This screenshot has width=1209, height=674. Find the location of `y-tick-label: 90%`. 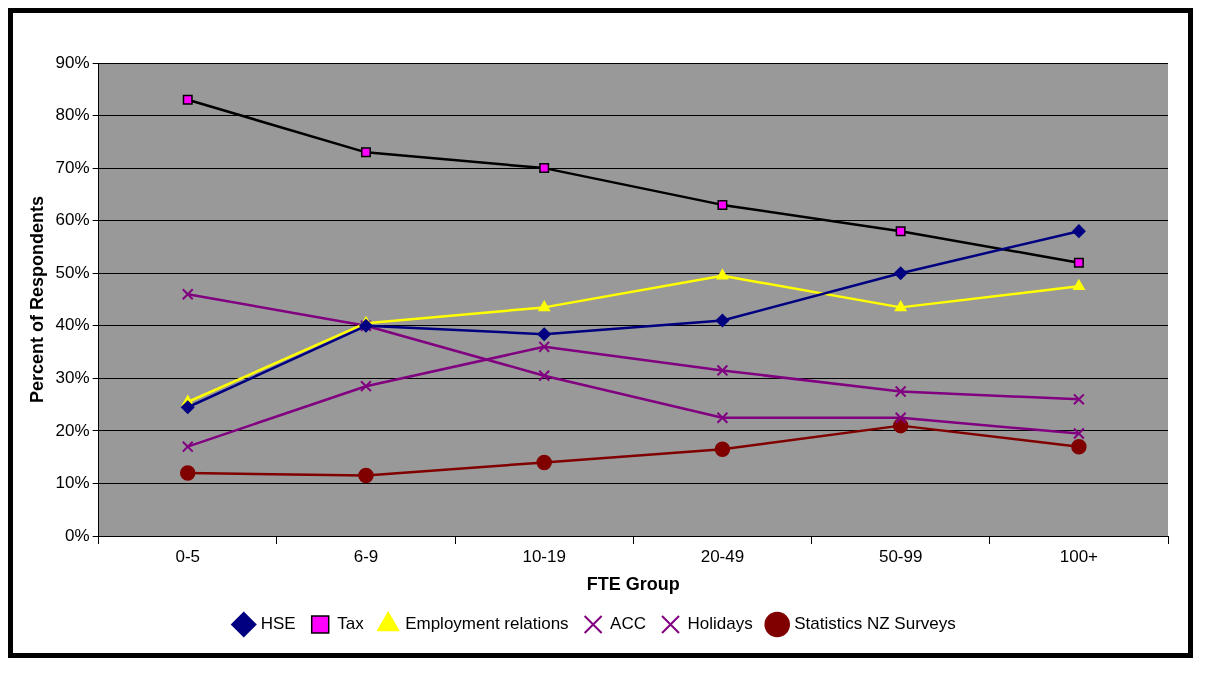

y-tick-label: 90% is located at coordinates (72, 62).